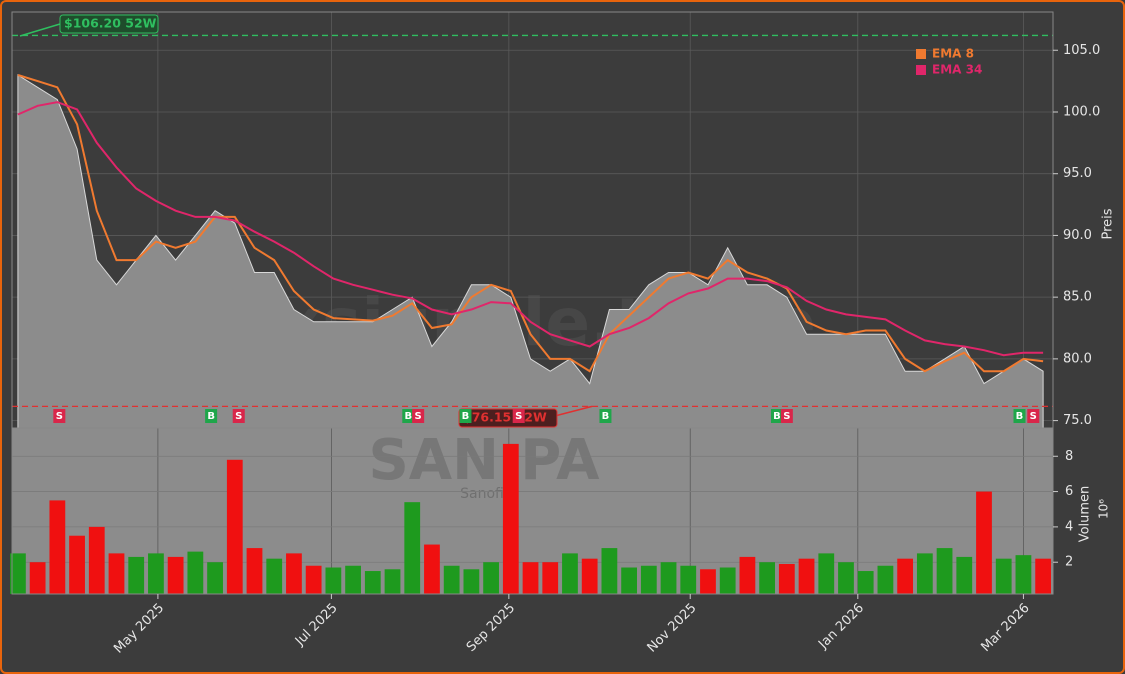  I want to click on level-label-text: $106.20 52W, so click(110, 23).